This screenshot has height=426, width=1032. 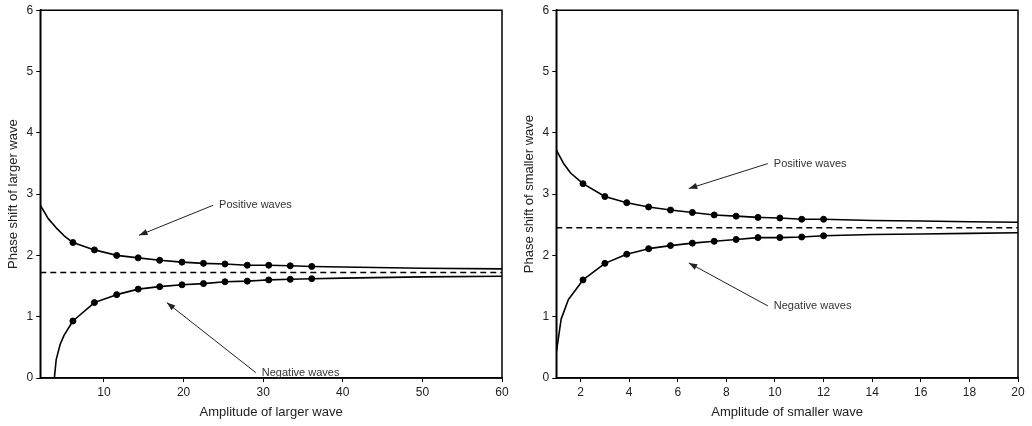 I want to click on x-axis-title: Amplitude of larger wave, so click(x=271, y=411).